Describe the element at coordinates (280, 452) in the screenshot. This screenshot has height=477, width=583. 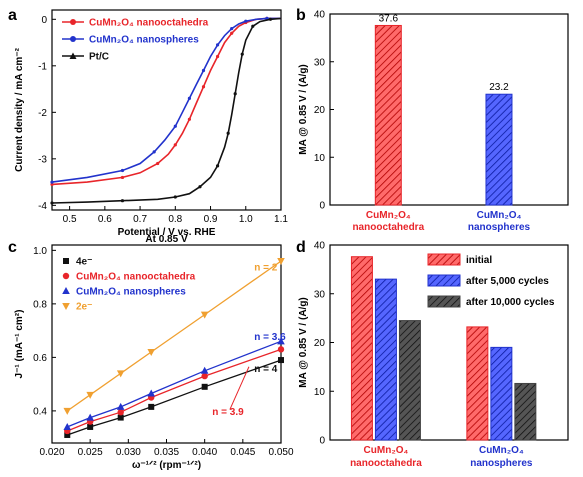
I see `x-tick-label: 0.050` at that location.